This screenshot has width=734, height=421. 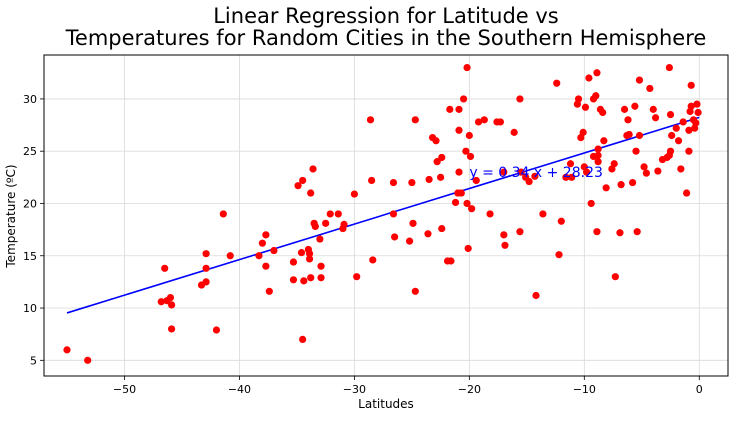 I want to click on y-axis: 5 10 15 20 25 30, so click(x=33, y=230).